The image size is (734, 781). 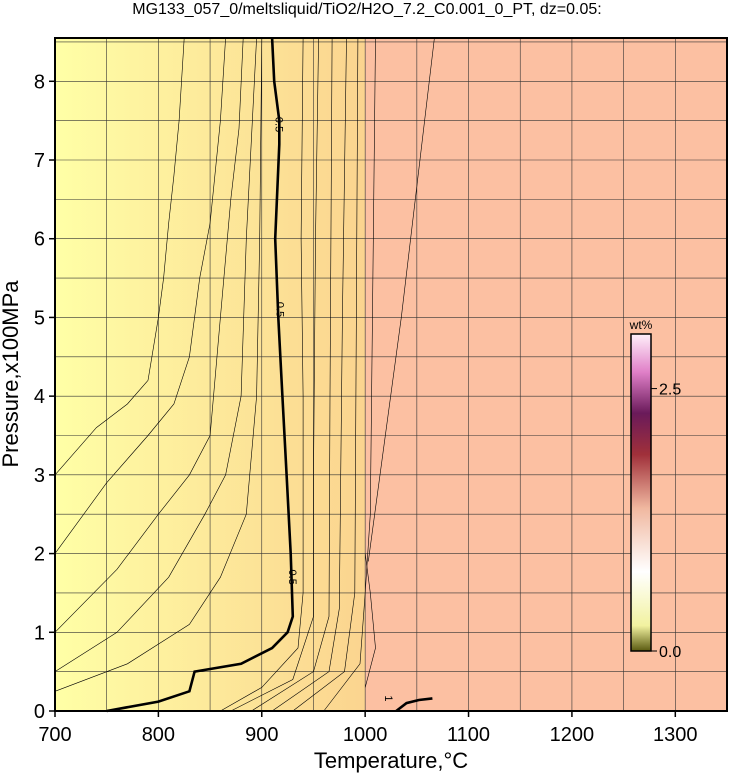 What do you see at coordinates (54, 735) in the screenshot?
I see `x-tick-label: 700` at bounding box center [54, 735].